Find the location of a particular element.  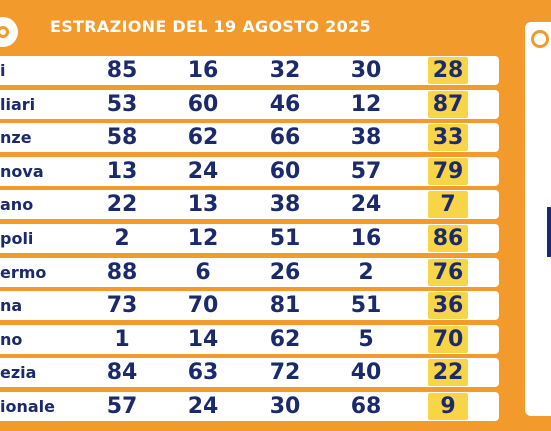

city-name: nze is located at coordinates (16, 138).